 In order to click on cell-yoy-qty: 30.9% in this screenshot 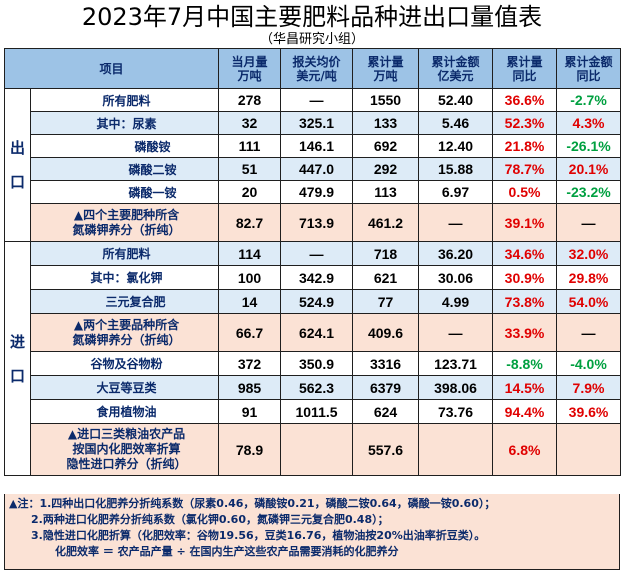, I will do `click(525, 277)`.